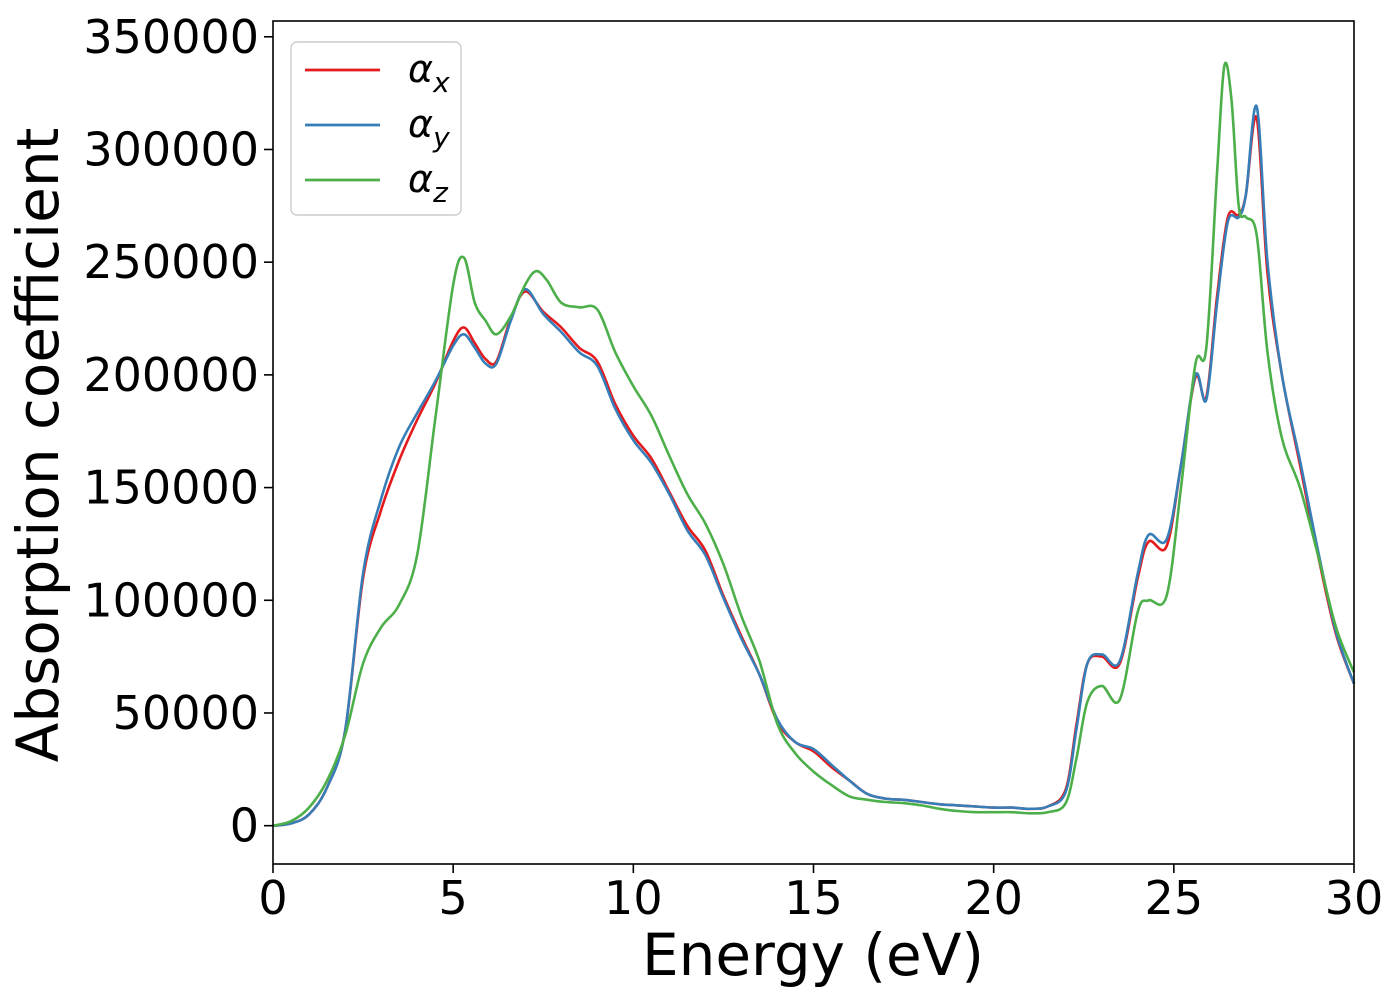 The image size is (1400, 1000). What do you see at coordinates (1174, 898) in the screenshot?
I see `x-tick-label: 25` at bounding box center [1174, 898].